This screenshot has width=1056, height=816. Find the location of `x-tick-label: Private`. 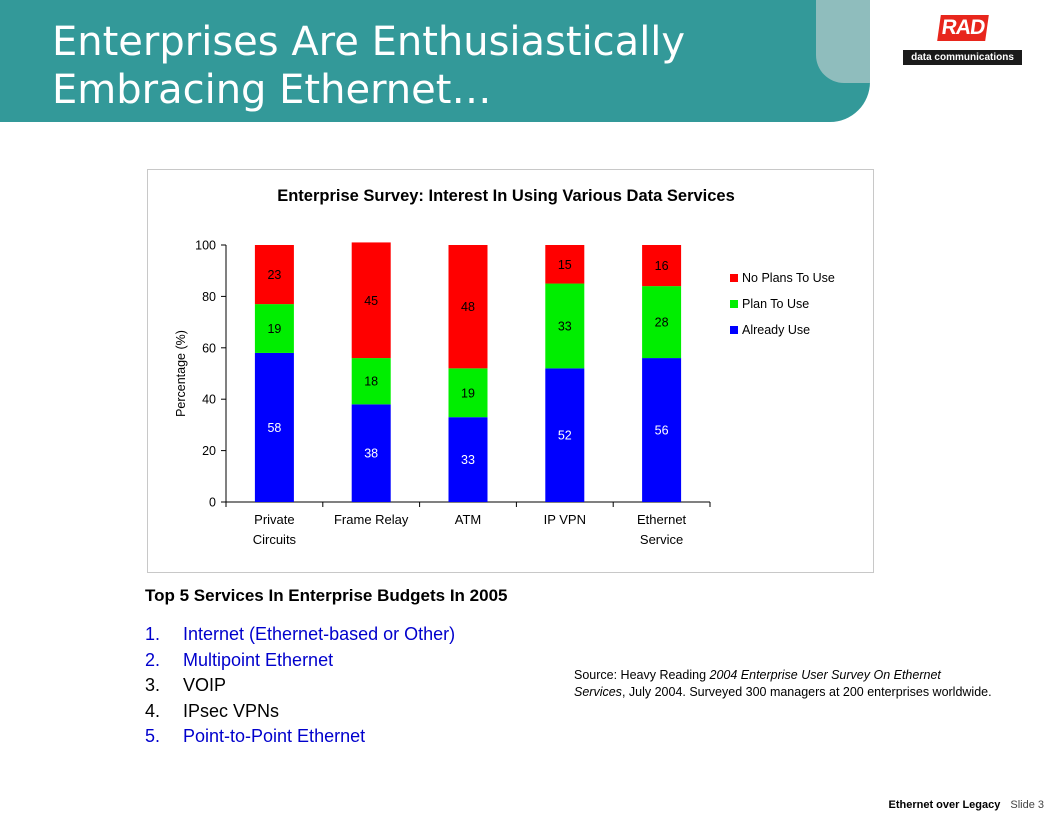

x-tick-label: Private is located at coordinates (274, 519).